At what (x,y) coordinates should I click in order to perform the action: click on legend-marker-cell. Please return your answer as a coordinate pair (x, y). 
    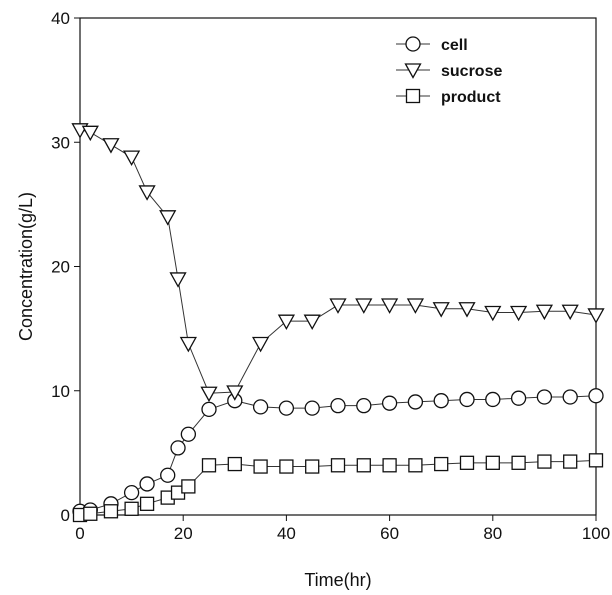
    Looking at the image, I should click on (413, 44).